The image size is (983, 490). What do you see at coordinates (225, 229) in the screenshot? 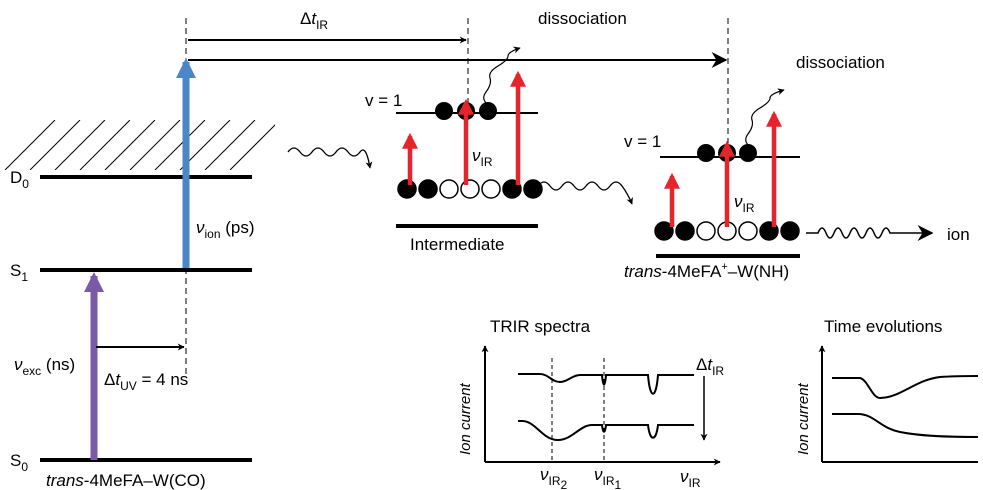
I see `nu-ion-label: νion (ps)` at bounding box center [225, 229].